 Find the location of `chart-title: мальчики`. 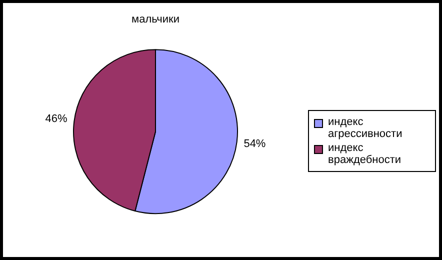

chart-title: мальчики is located at coordinates (156, 20).